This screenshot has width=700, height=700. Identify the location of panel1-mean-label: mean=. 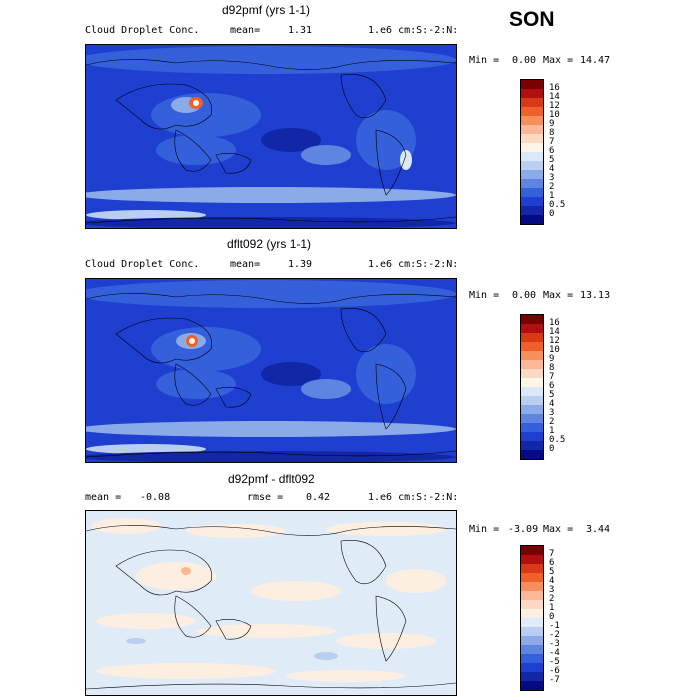
(245, 30).